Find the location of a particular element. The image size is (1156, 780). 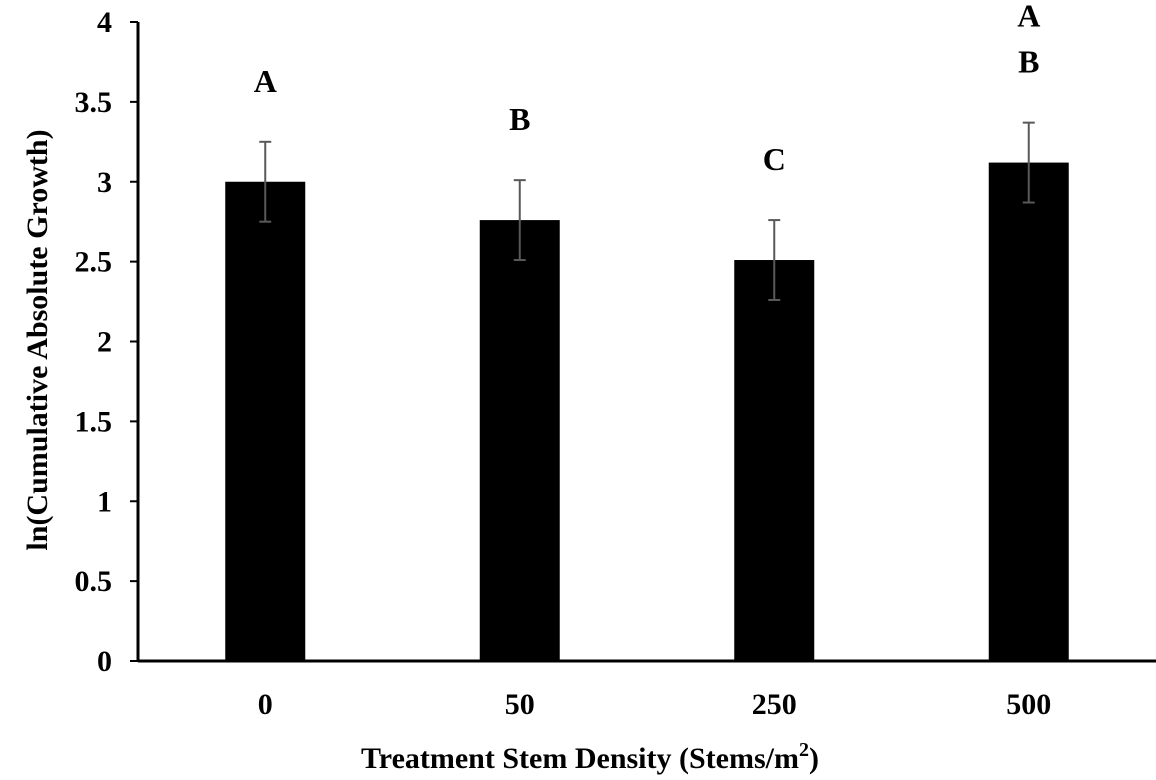

y-tick-label: 2 is located at coordinates (104, 342).